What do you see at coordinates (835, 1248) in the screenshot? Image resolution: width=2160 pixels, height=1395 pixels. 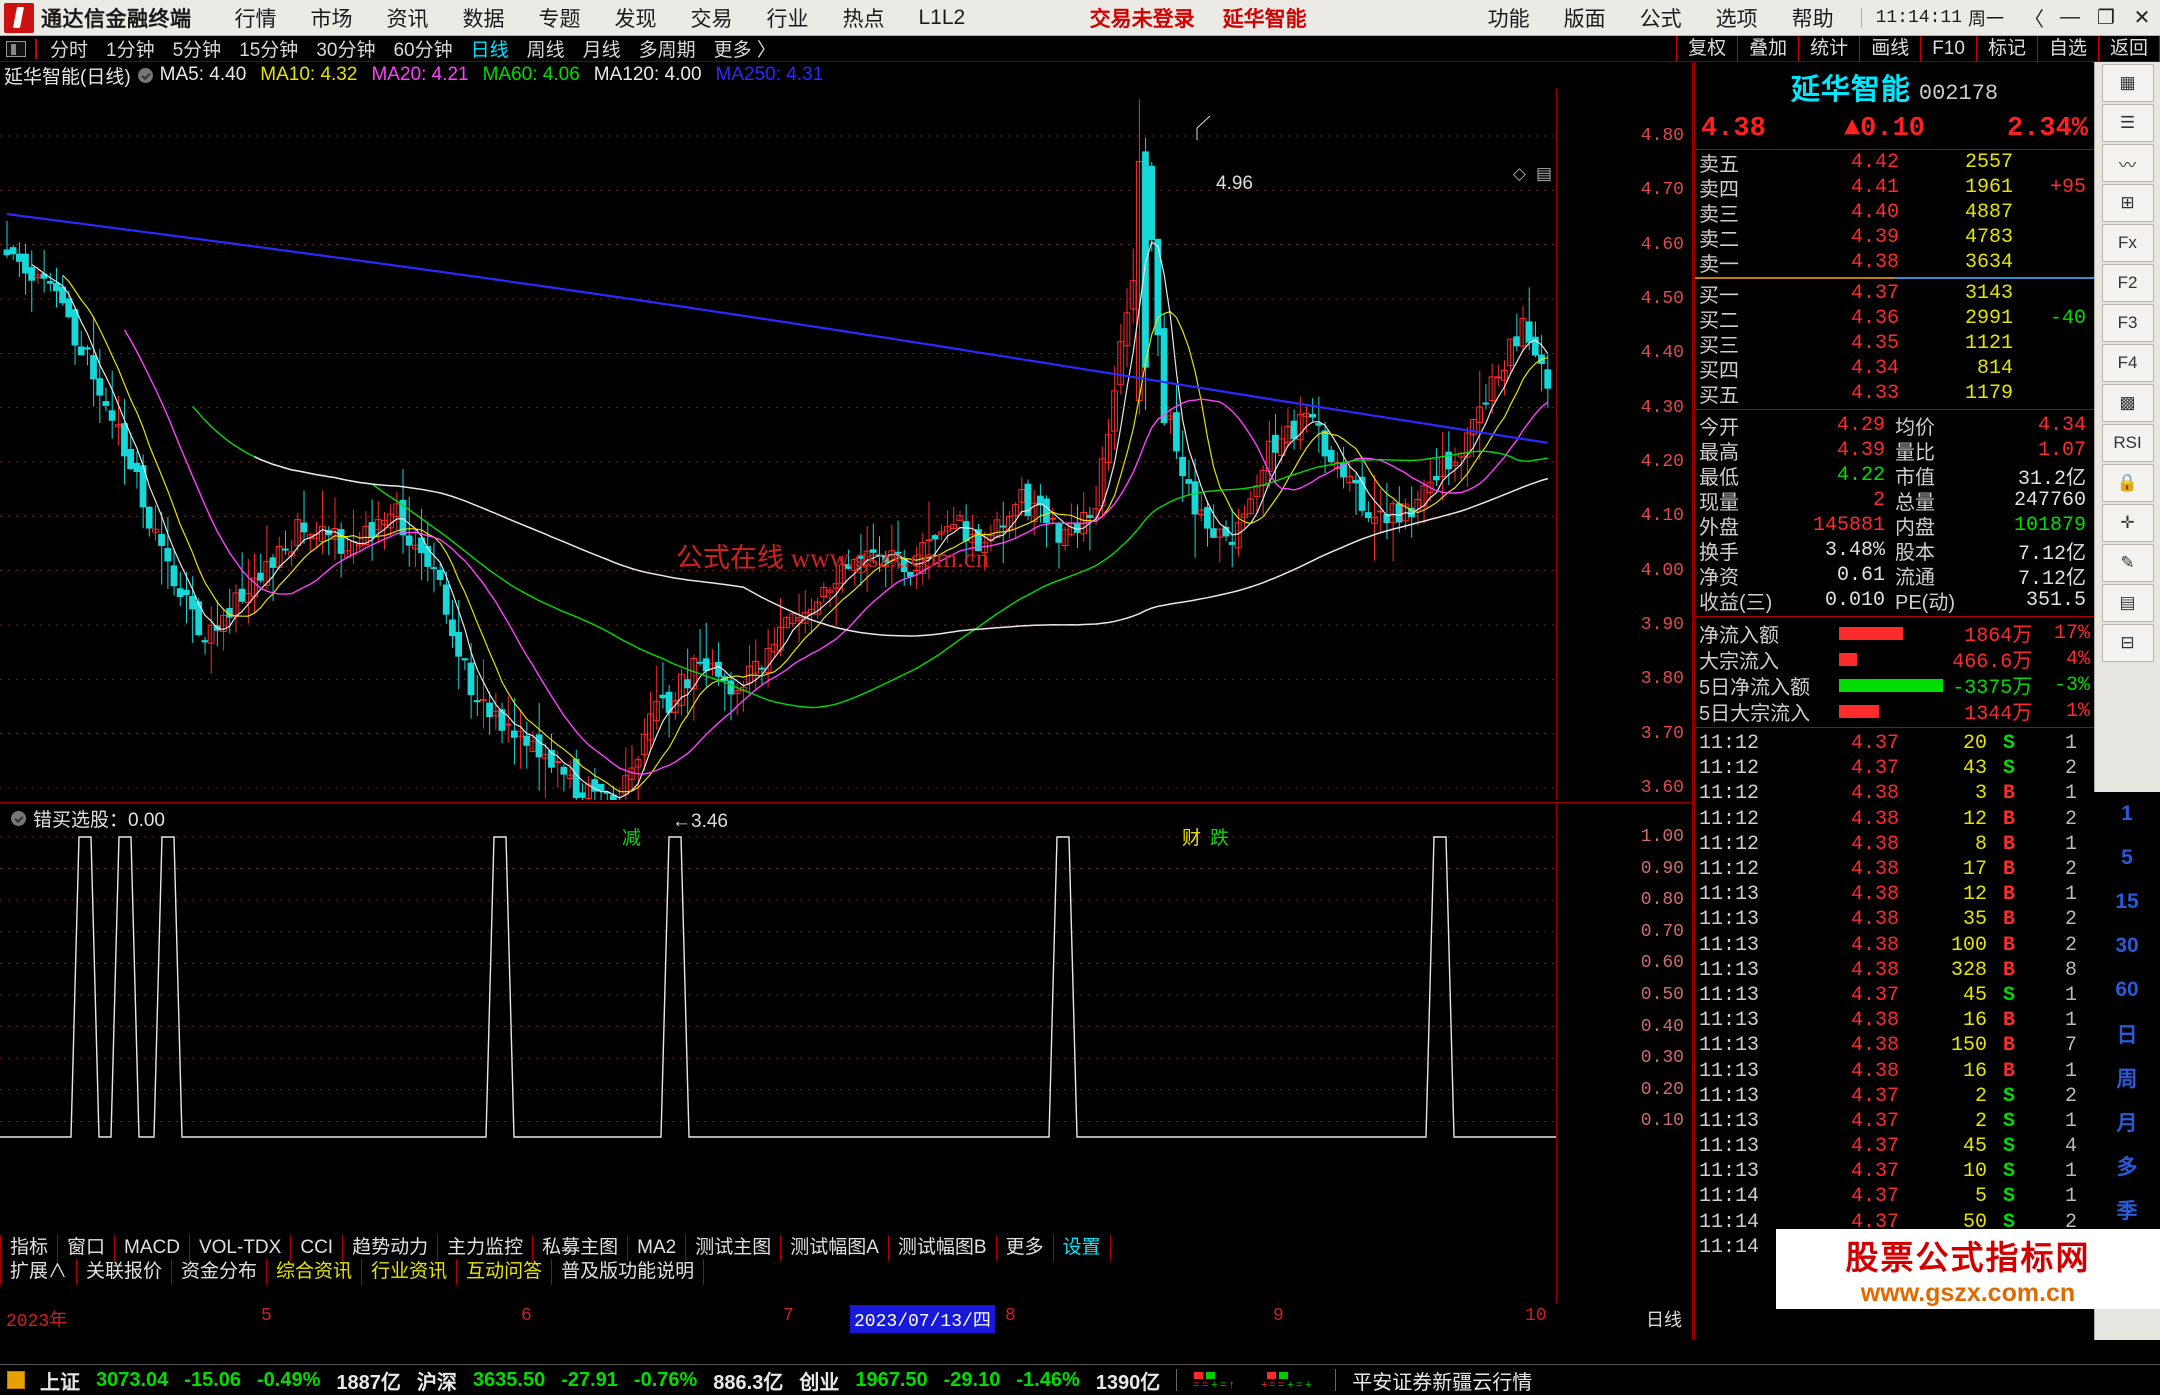 I see `indicator-button: 测试幅图A` at bounding box center [835, 1248].